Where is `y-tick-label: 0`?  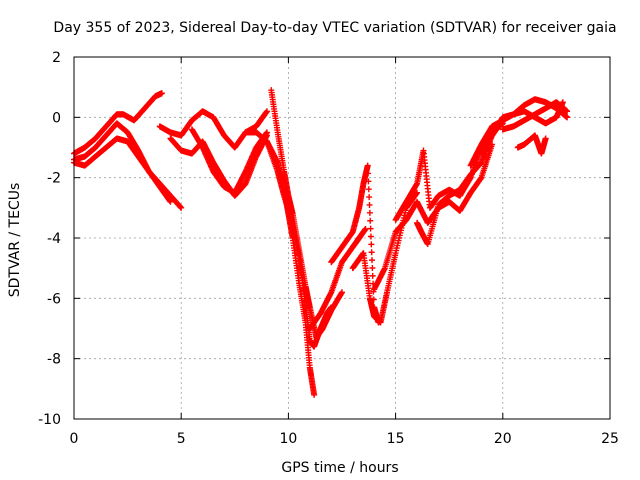
y-tick-label: 0 is located at coordinates (56, 118).